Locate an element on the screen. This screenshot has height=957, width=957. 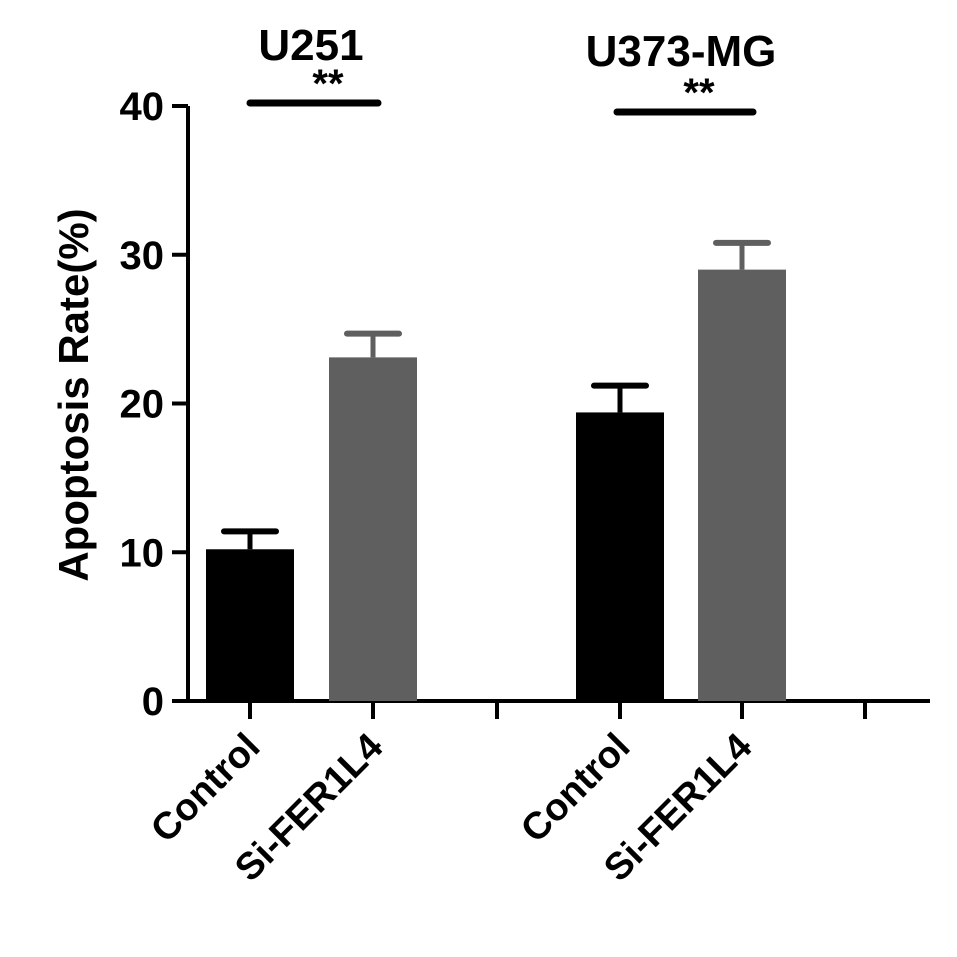
y-axis-title: Apoptosis Rate(%) is located at coordinates (73, 394).